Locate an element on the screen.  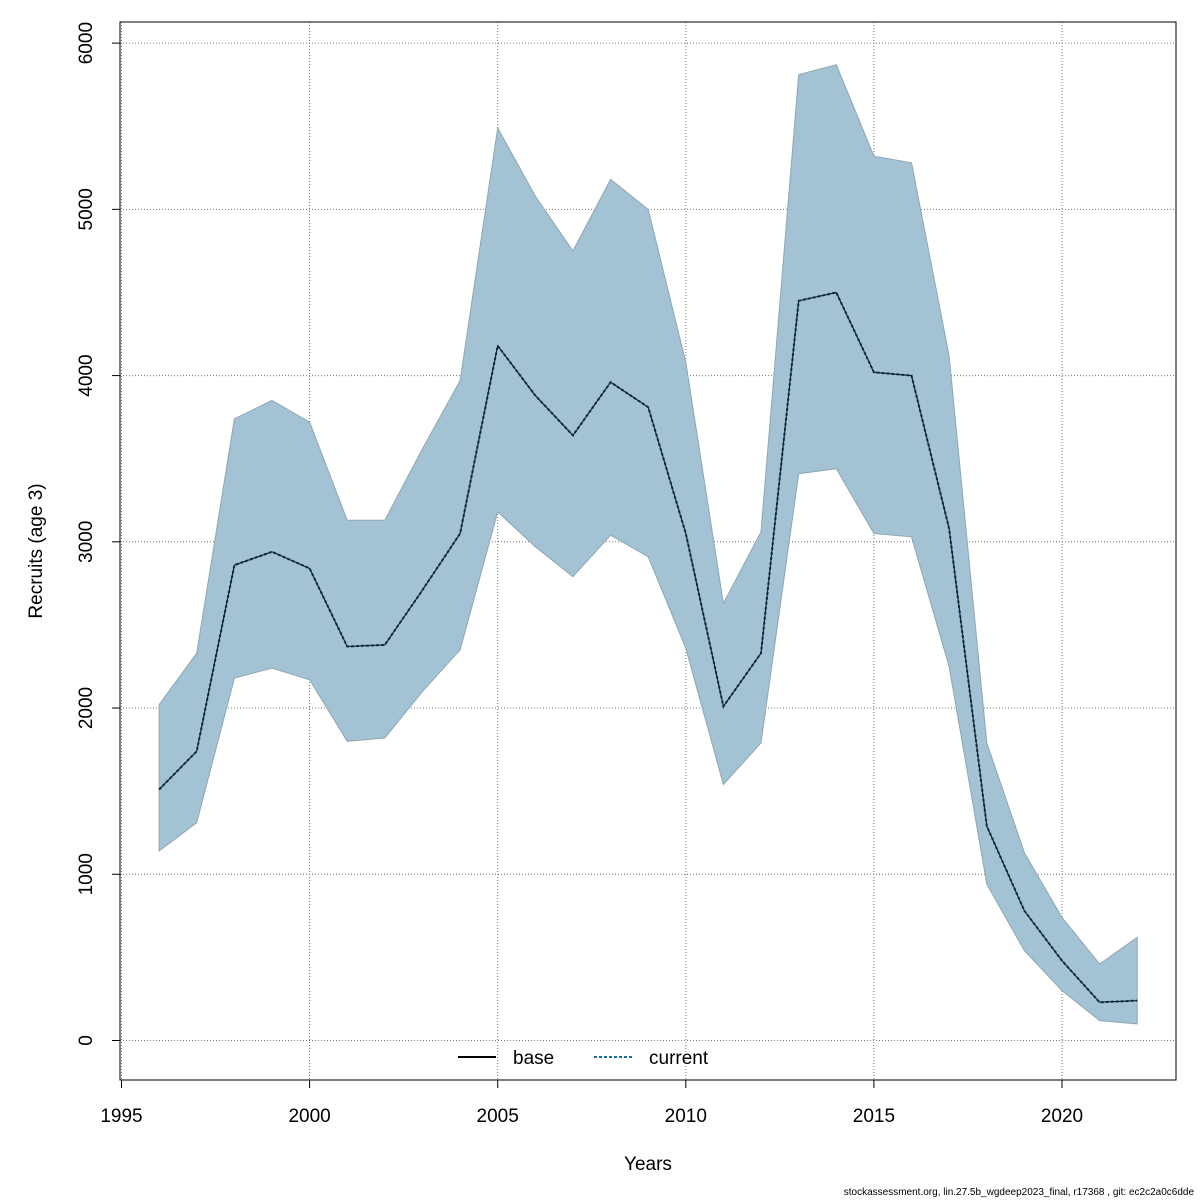
y-axis-label: Recruits (age 3) is located at coordinates (36, 550).